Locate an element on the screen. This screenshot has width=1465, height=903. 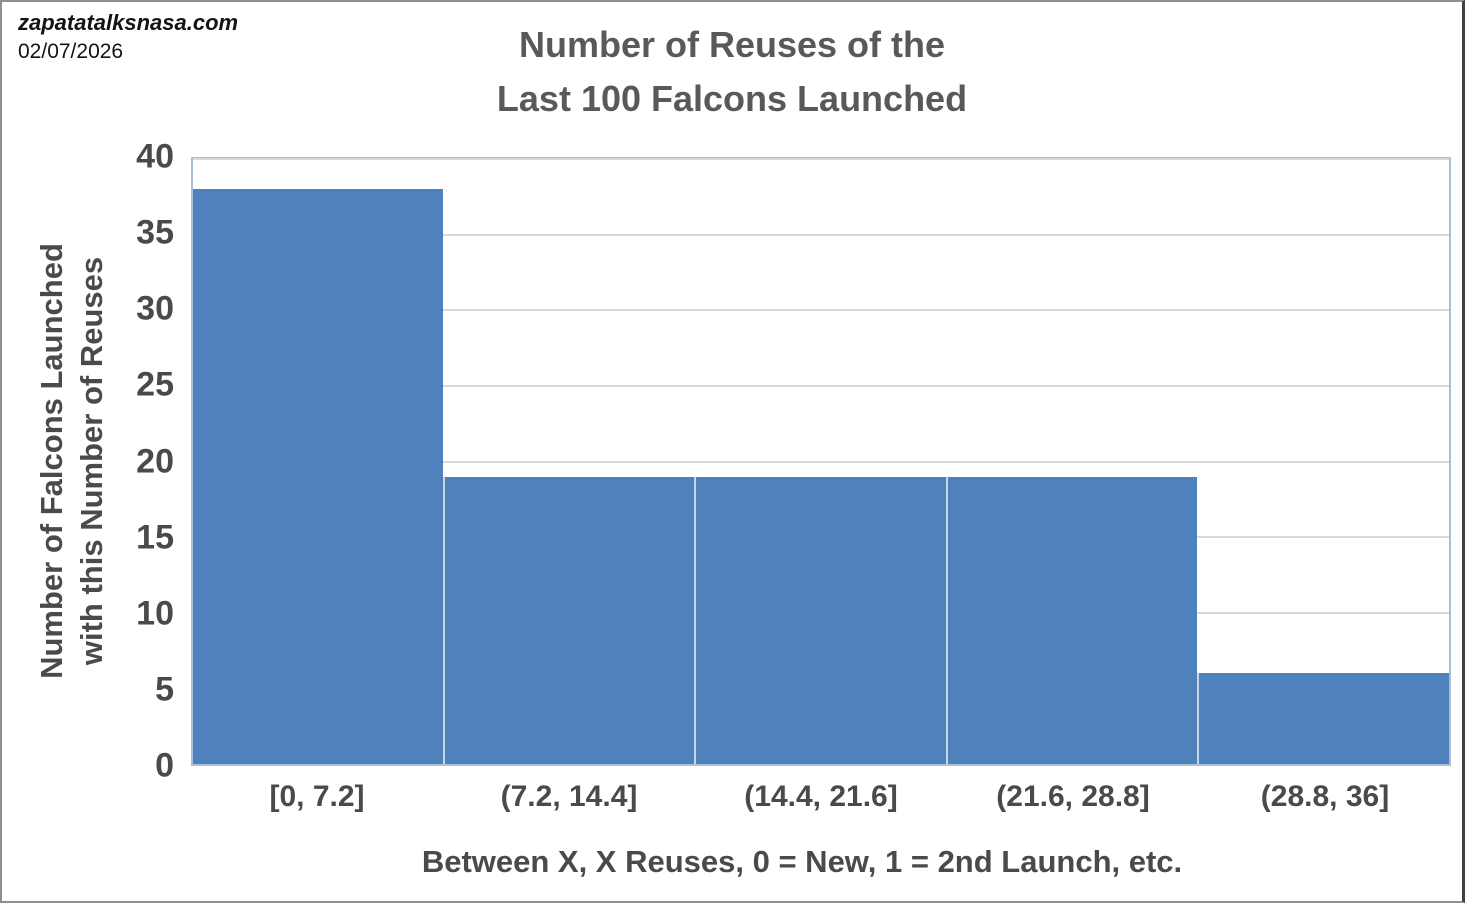
y-tick-label: 0 is located at coordinates (164, 765).